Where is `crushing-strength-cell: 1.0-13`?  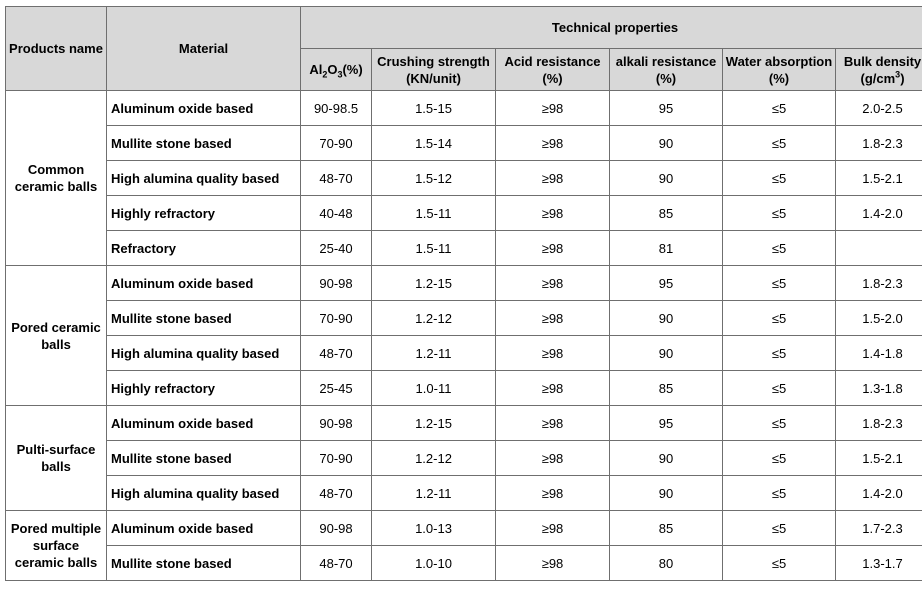
crushing-strength-cell: 1.0-13 is located at coordinates (433, 528).